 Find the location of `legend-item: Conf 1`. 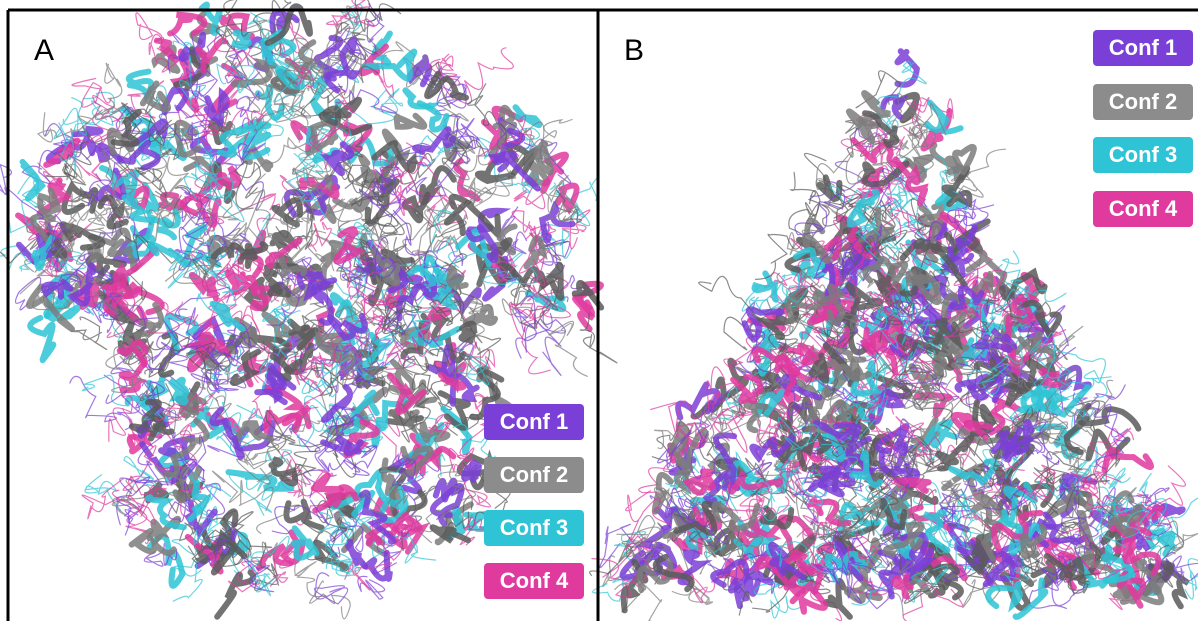

legend-item: Conf 1 is located at coordinates (534, 422).